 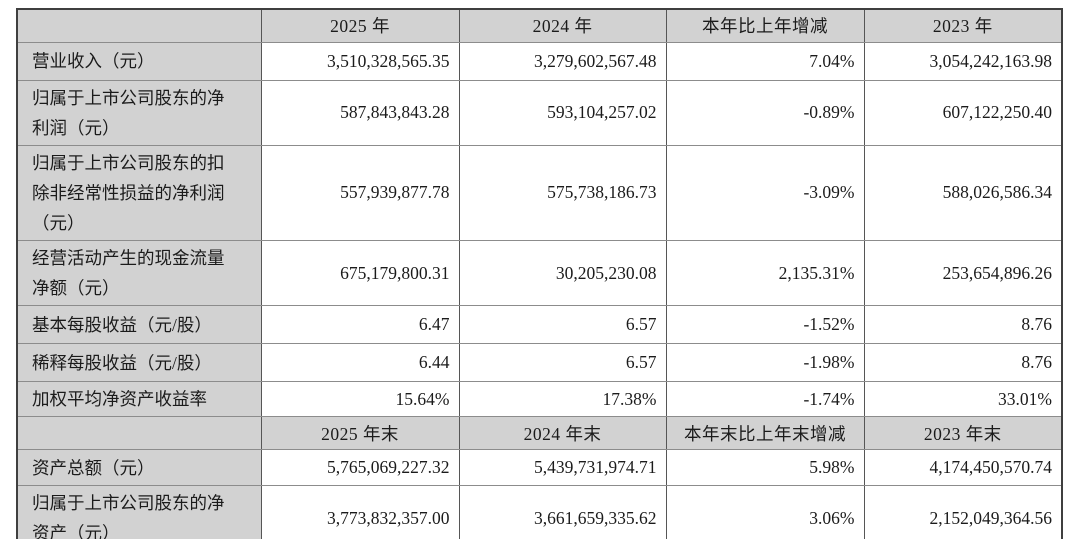 I want to click on metric-label: 基本每股收益（元/股）, so click(x=139, y=325).